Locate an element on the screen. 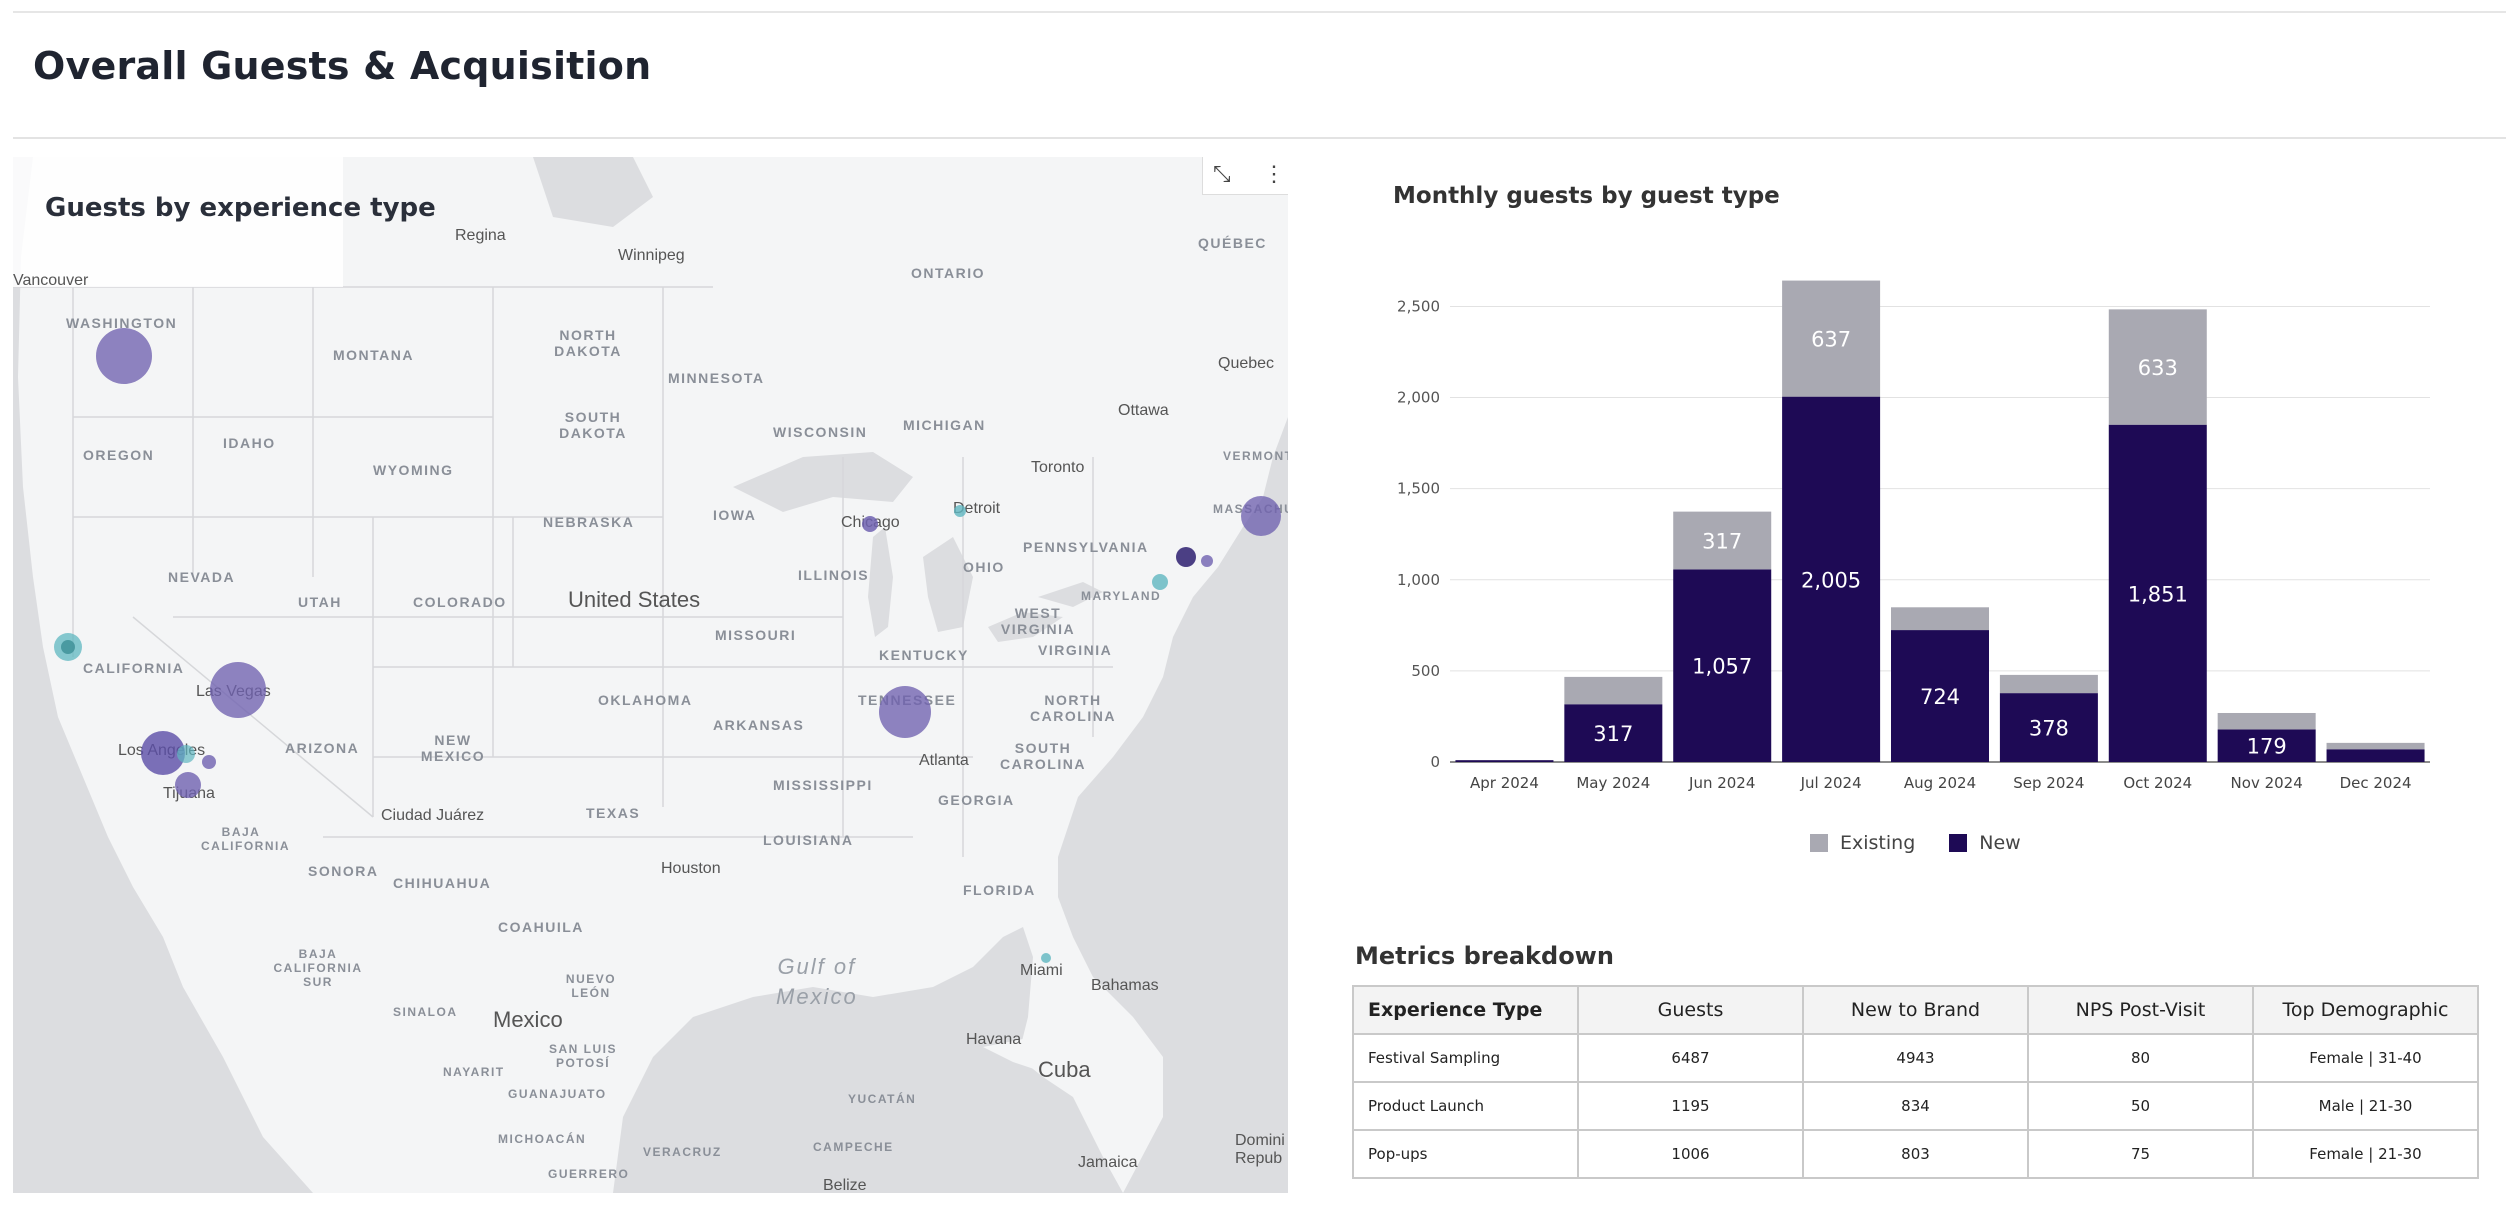 Image resolution: width=2506 pixels, height=1220 pixels. table-cell: 834 is located at coordinates (1915, 1106).